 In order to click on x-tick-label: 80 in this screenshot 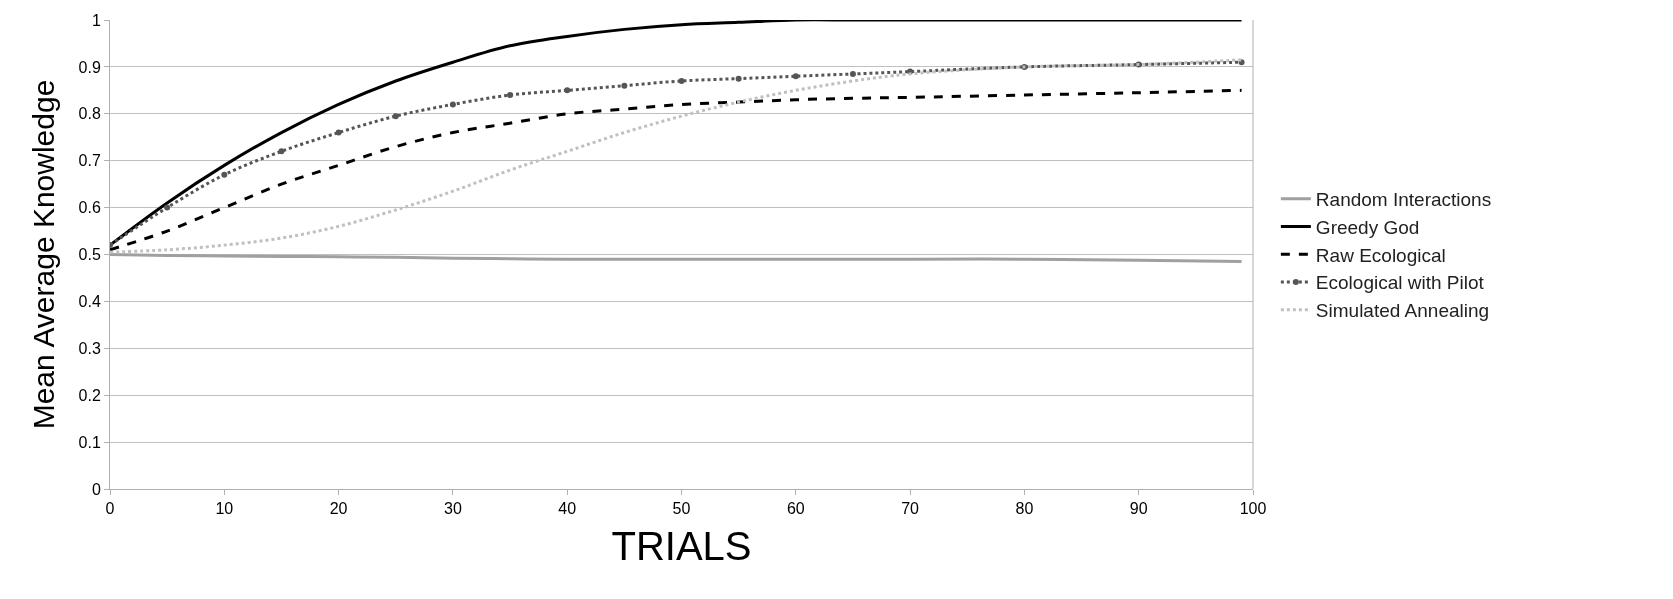, I will do `click(1024, 509)`.